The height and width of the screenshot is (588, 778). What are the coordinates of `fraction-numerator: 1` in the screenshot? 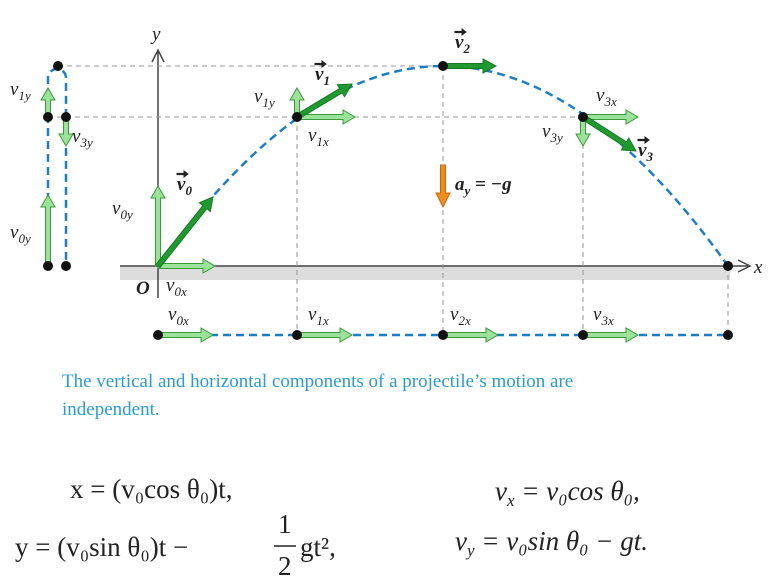 It's located at (285, 524).